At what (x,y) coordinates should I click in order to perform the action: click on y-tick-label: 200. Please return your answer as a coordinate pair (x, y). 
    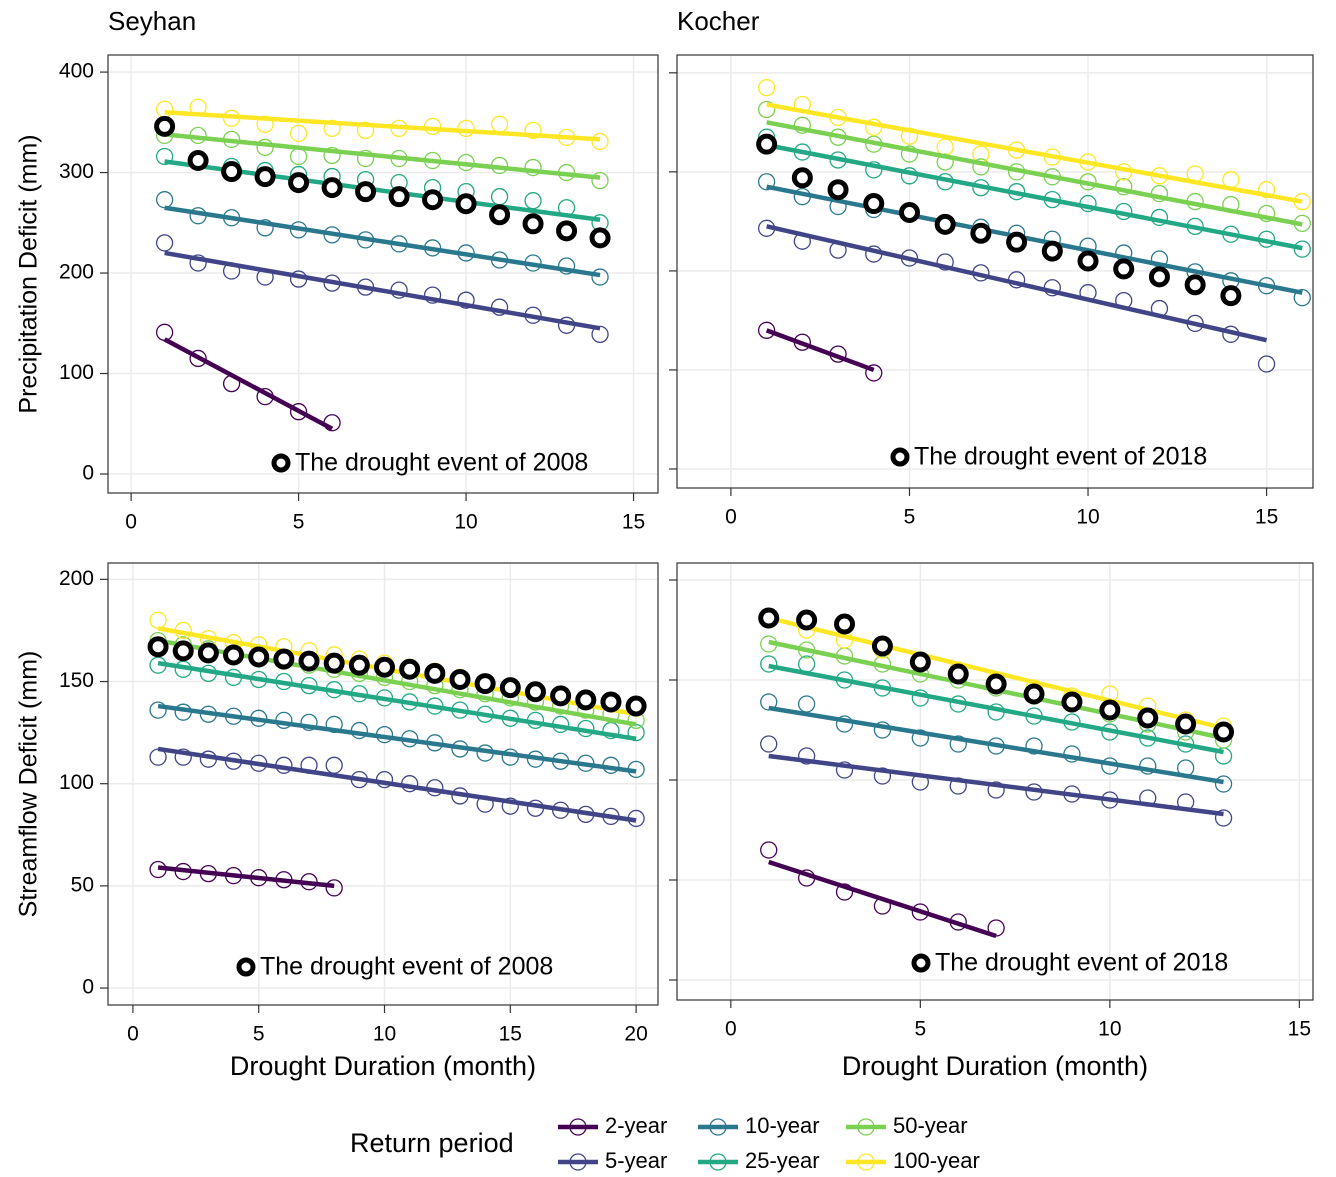
    Looking at the image, I should click on (76, 578).